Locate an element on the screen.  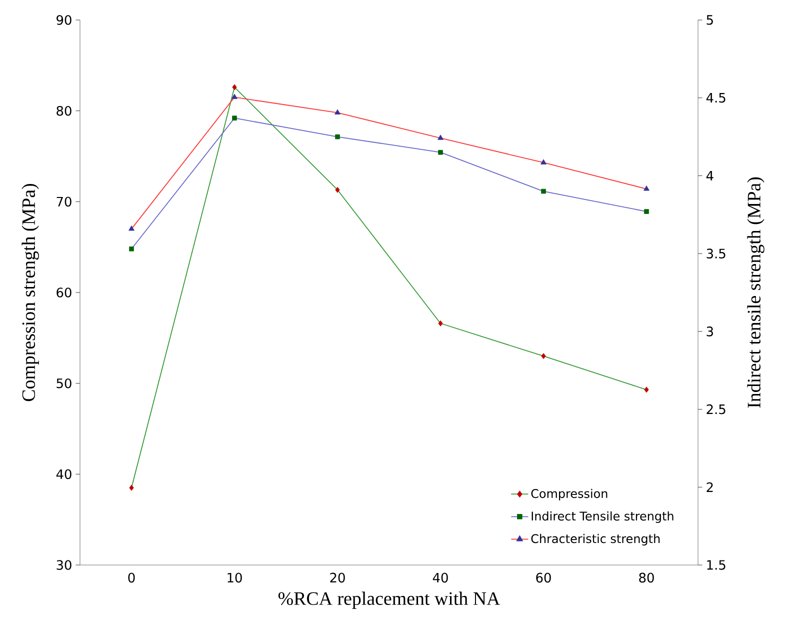
y2-tick-label: 4.5 is located at coordinates (716, 98).